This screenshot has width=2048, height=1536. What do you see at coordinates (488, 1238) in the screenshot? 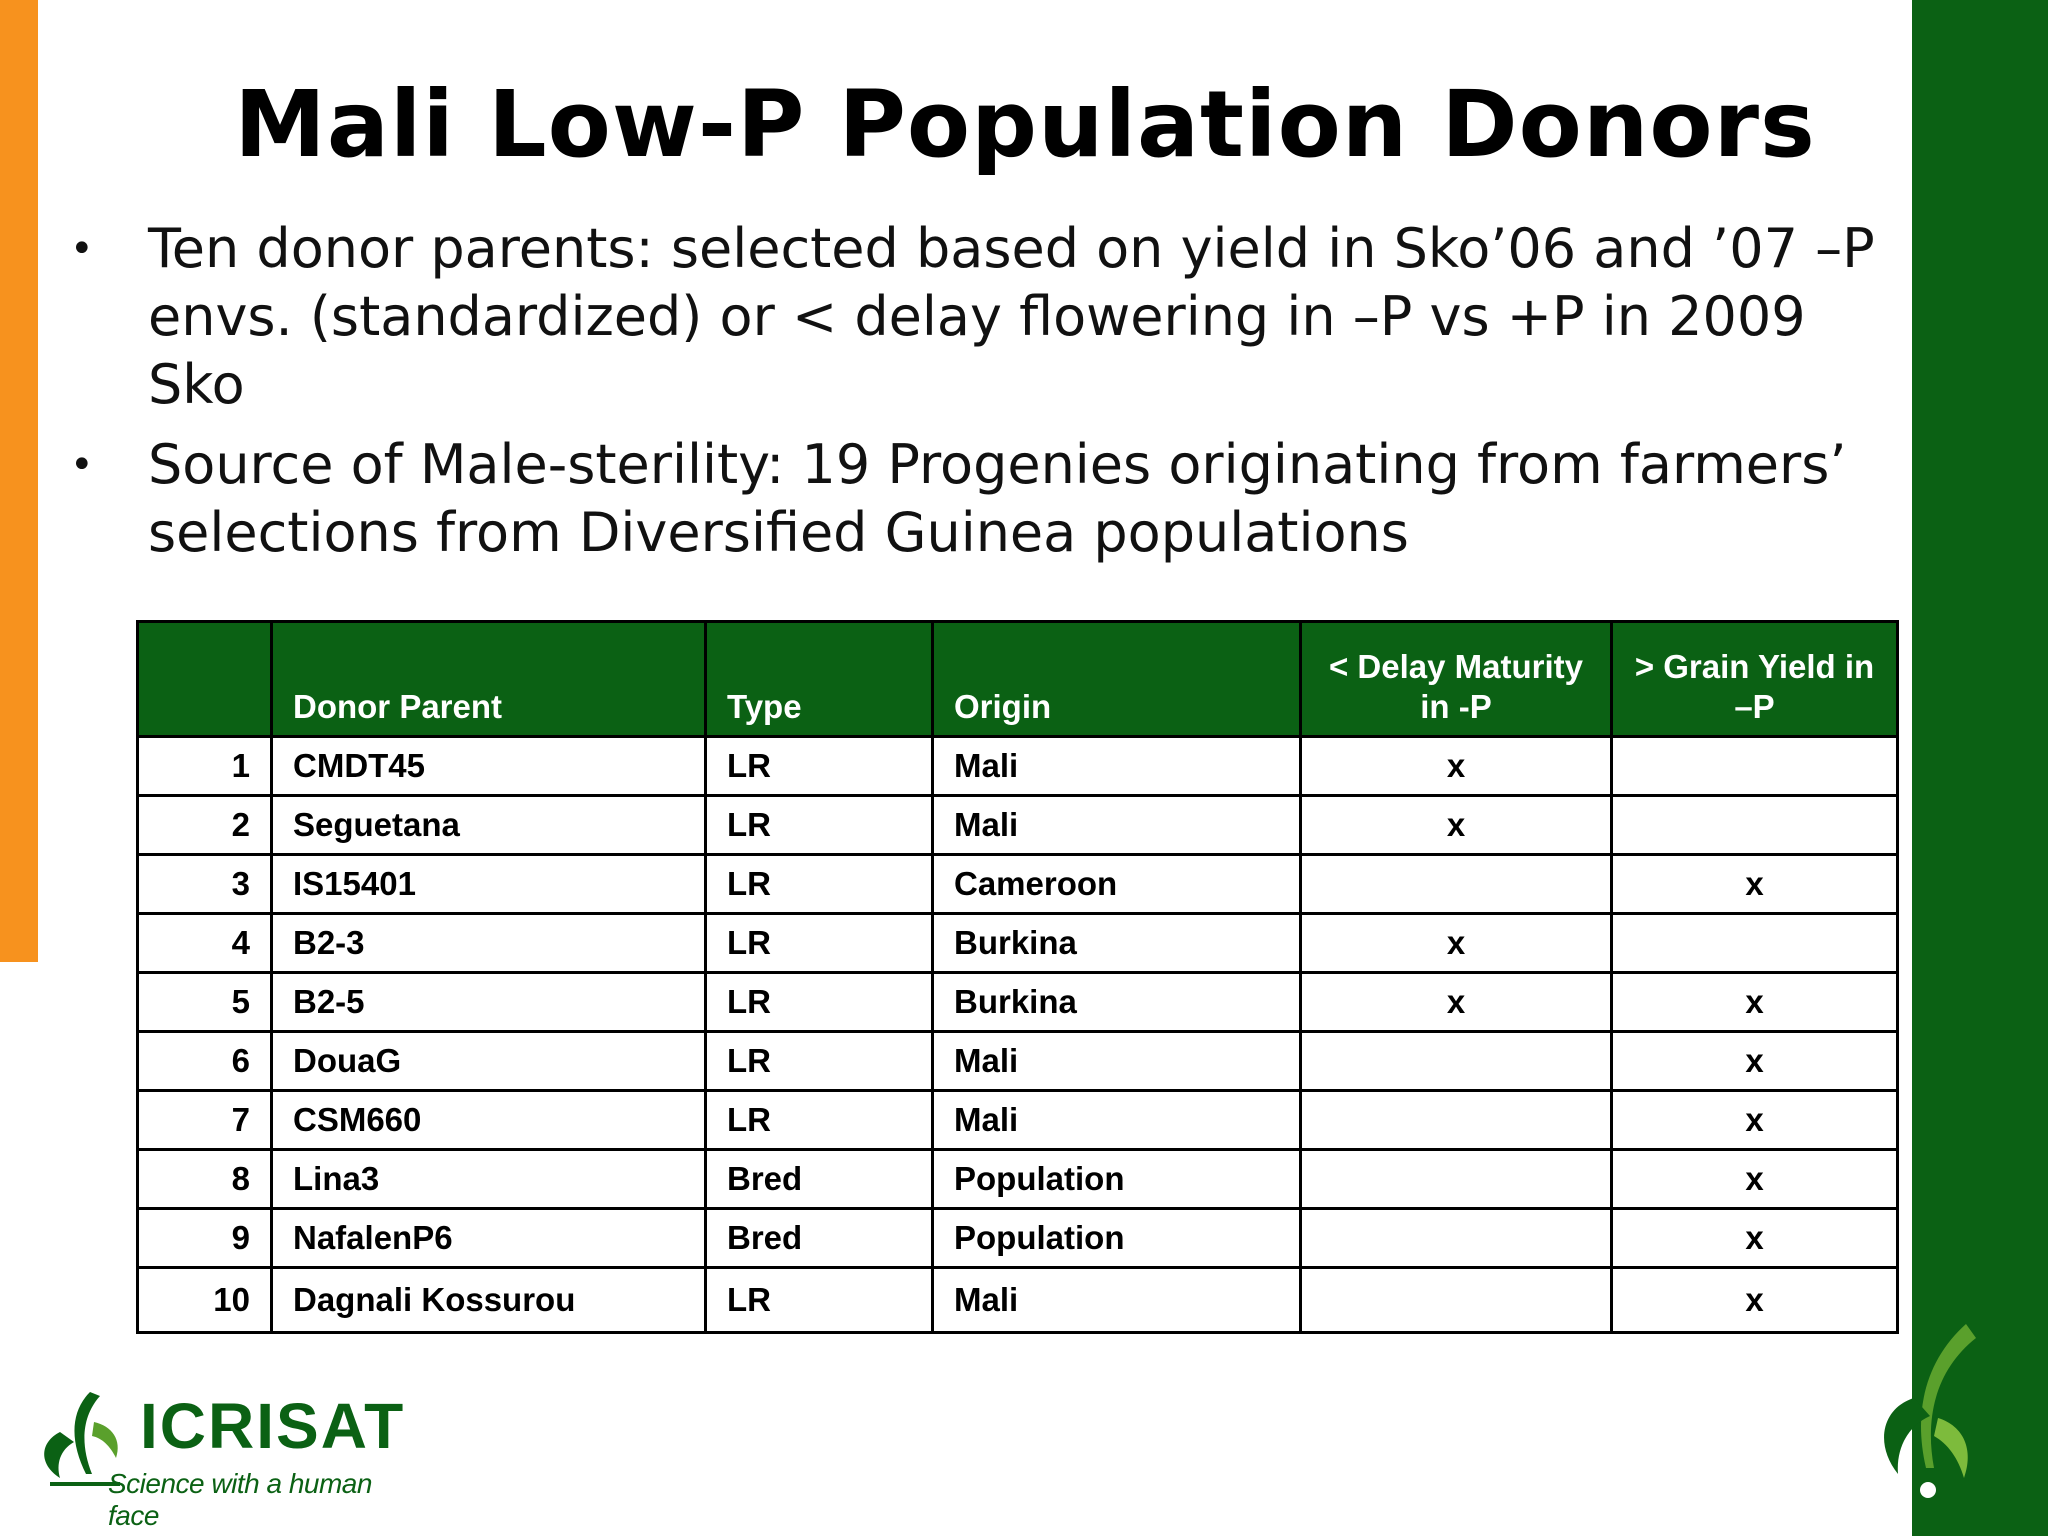
I see `donor-parent-cell: NafalenP6` at bounding box center [488, 1238].